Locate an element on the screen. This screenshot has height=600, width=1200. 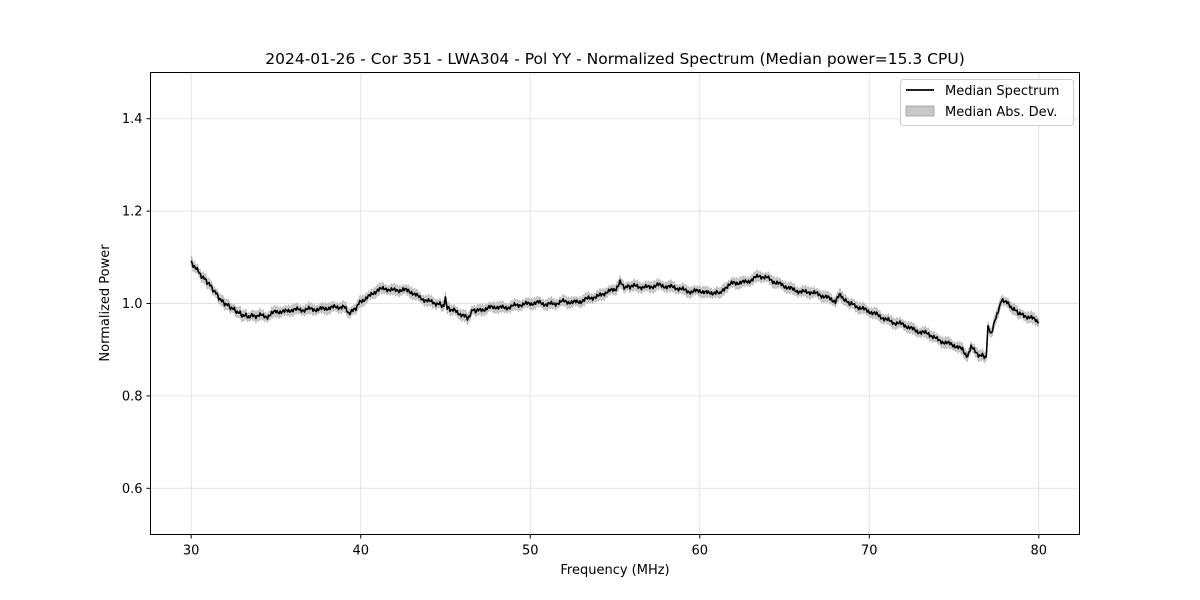
y-tick-label: 1.2 is located at coordinates (132, 212).